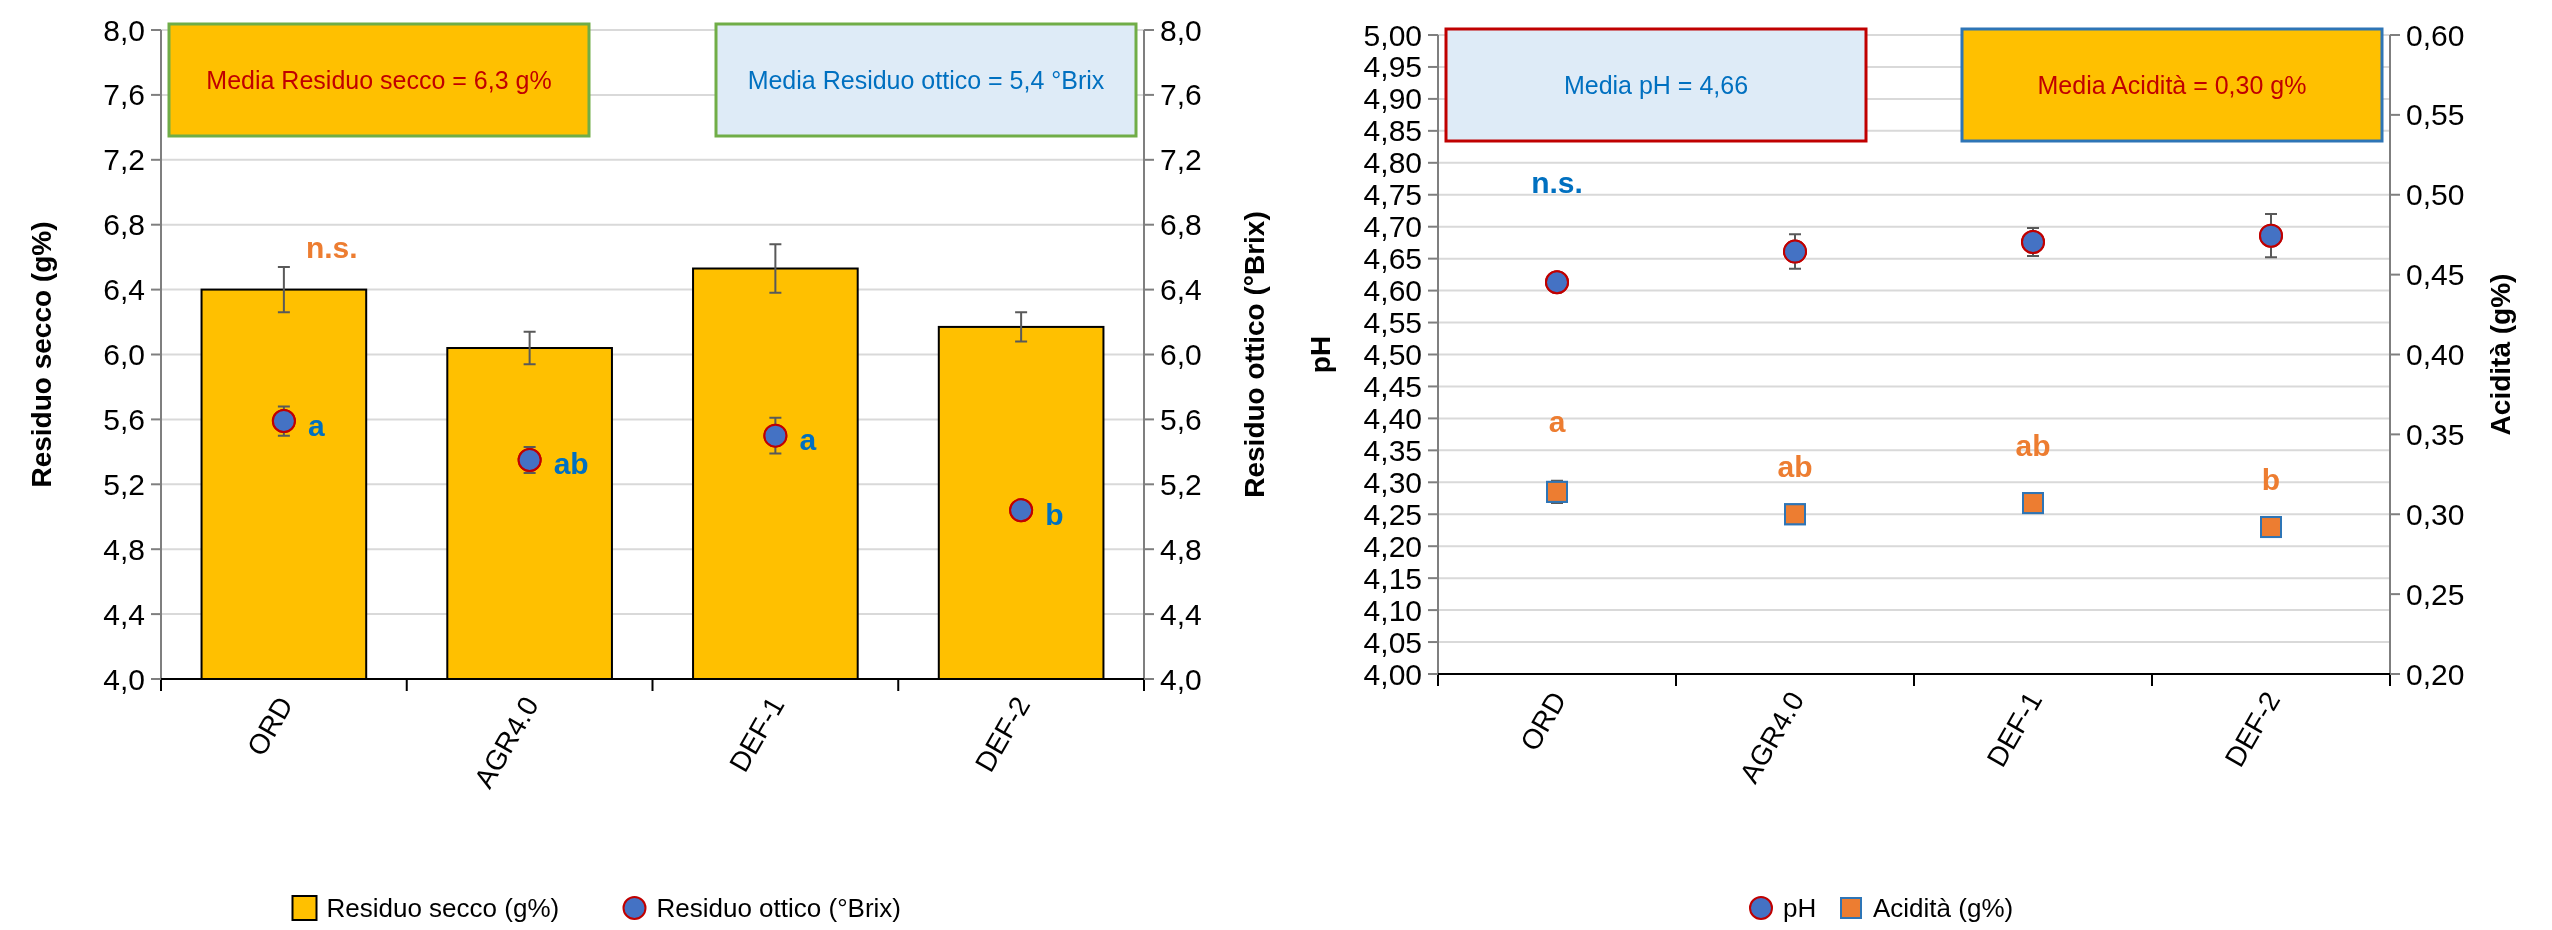 The height and width of the screenshot is (930, 2552). What do you see at coordinates (926, 79) in the screenshot?
I see `annotation: Media Residuo ottico = 5,4 °Brix` at bounding box center [926, 79].